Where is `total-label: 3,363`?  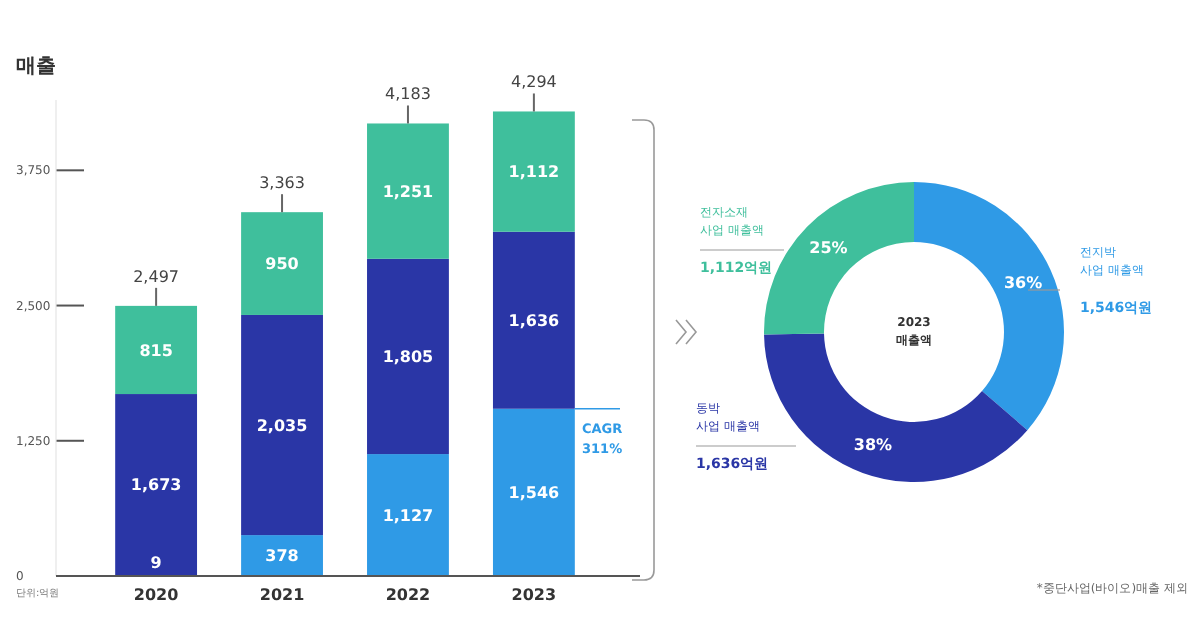 total-label: 3,363 is located at coordinates (282, 183).